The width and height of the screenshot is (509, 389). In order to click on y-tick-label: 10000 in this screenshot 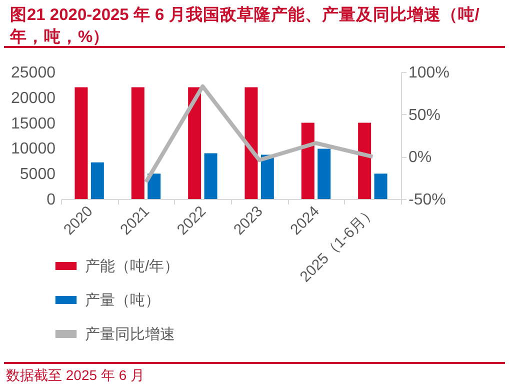, I will do `click(33, 149)`.